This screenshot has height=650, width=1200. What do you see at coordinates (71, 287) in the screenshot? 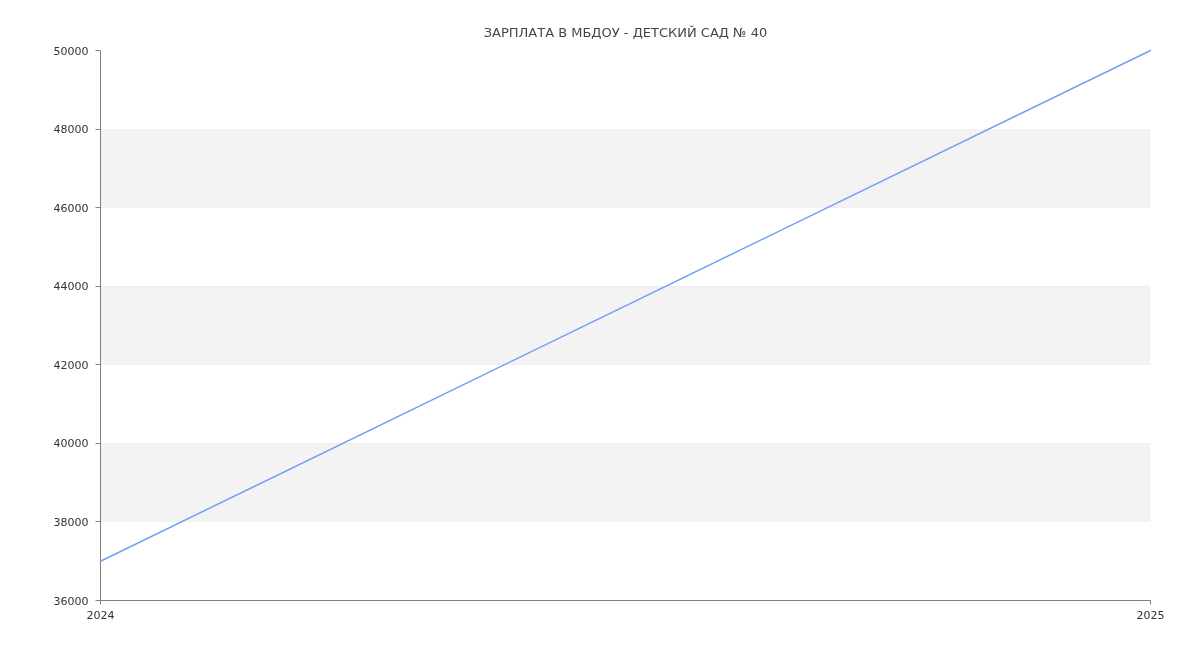
I see `y-tick-label: 44000` at bounding box center [71, 287].